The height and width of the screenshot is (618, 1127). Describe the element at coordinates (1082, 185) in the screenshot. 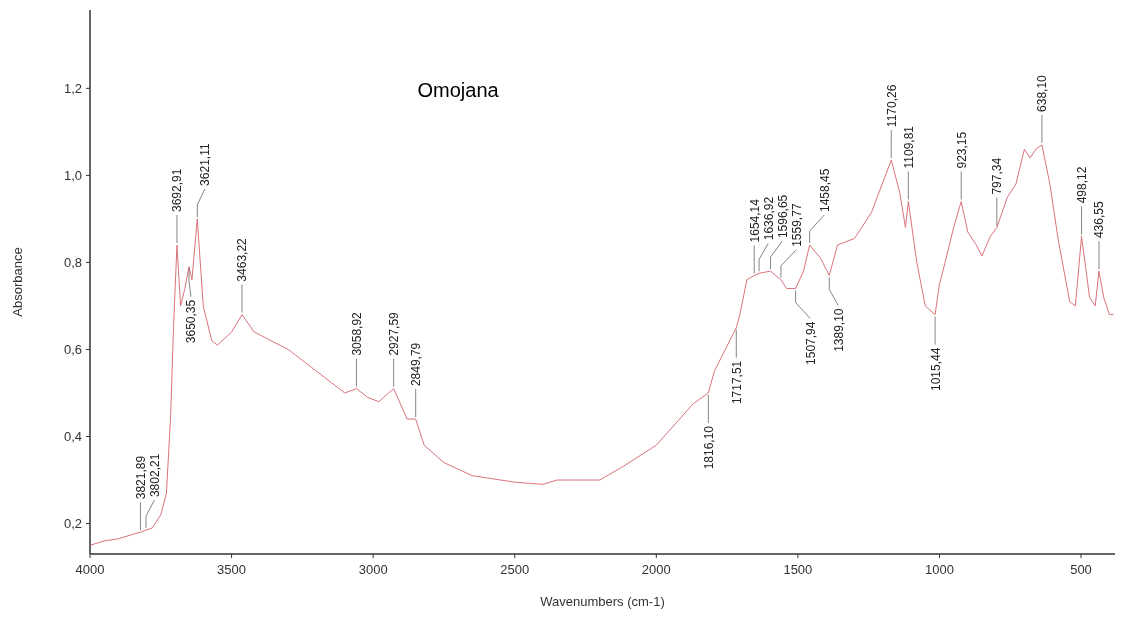

I see `annotation: 498,12` at that location.